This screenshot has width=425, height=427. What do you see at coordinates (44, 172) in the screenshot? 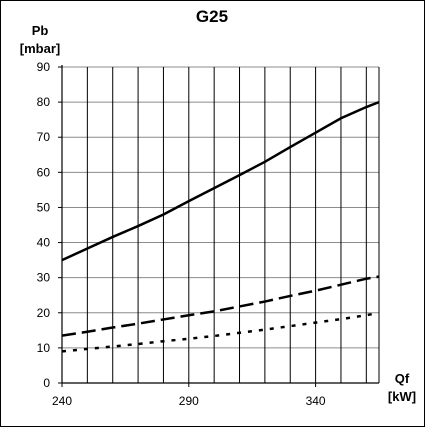
I see `y-tick-label: 60` at bounding box center [44, 172].